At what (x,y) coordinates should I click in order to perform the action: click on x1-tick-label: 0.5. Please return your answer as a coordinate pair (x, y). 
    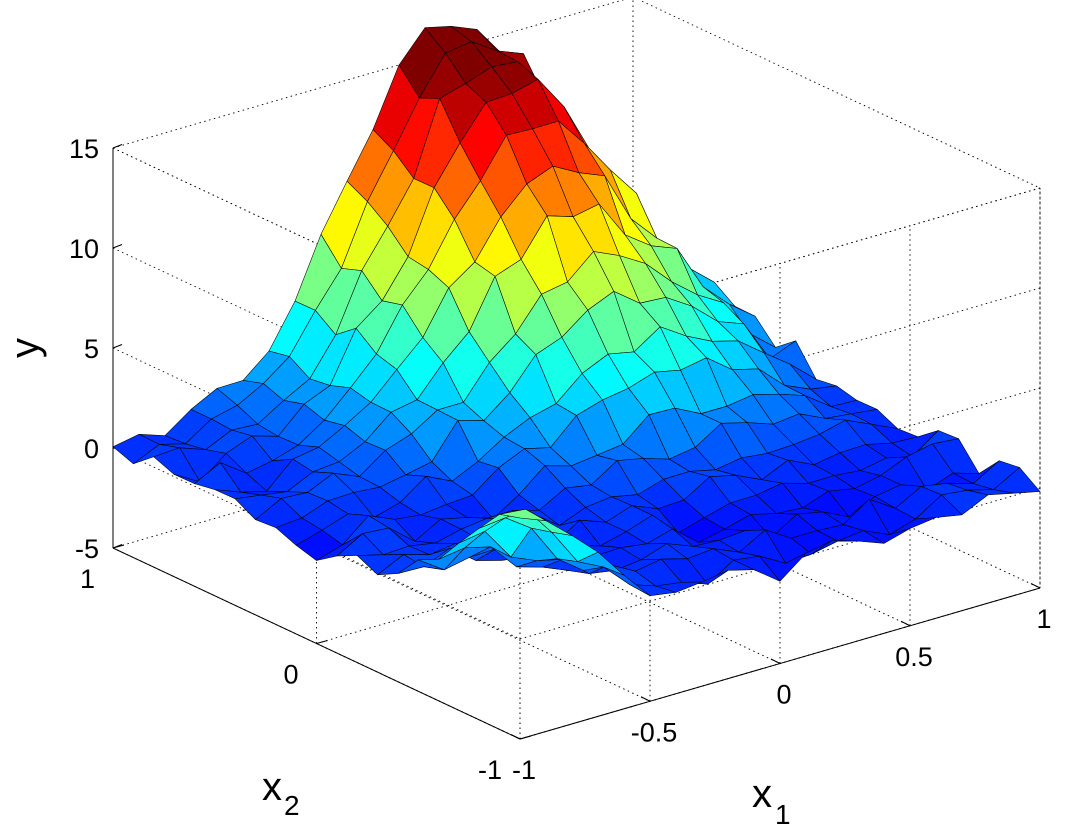
    Looking at the image, I should click on (914, 657).